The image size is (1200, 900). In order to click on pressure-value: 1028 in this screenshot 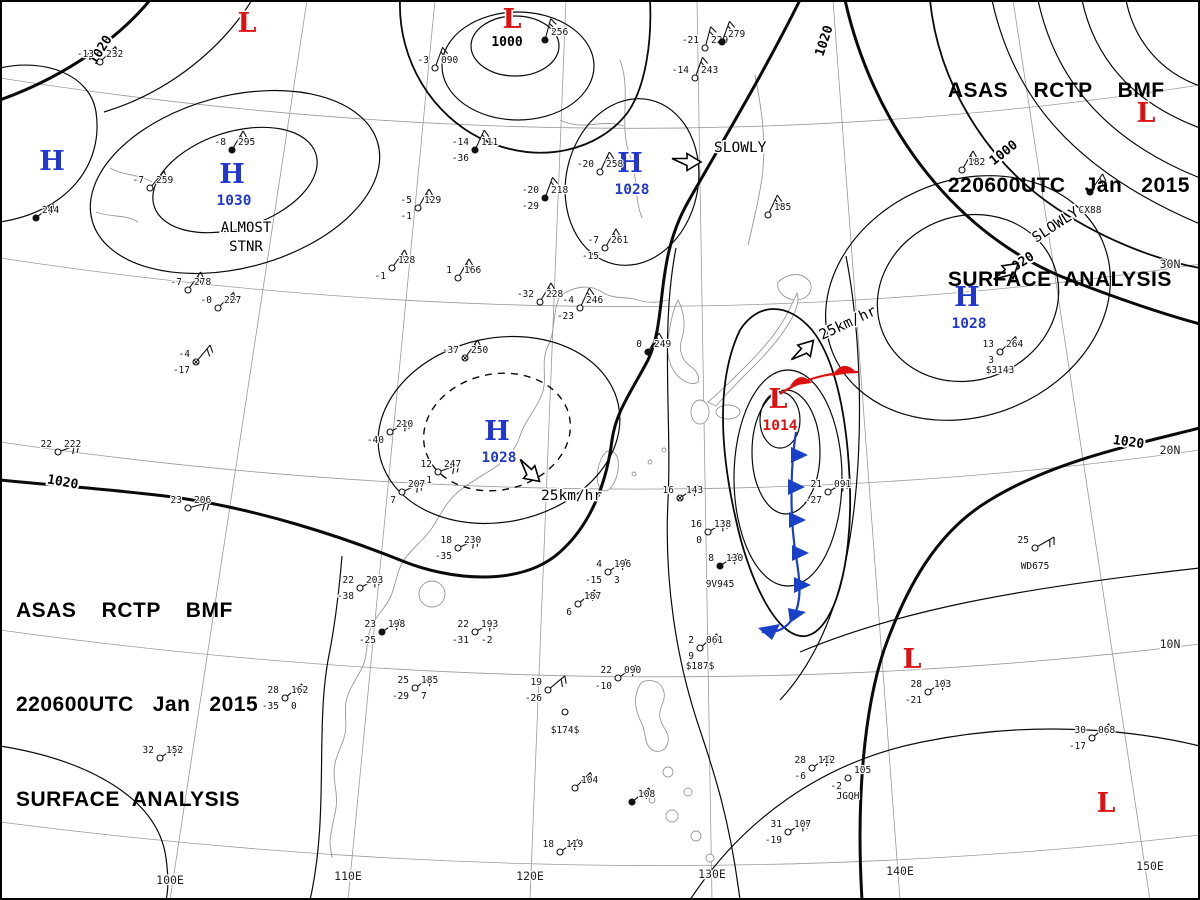, I will do `click(632, 190)`.